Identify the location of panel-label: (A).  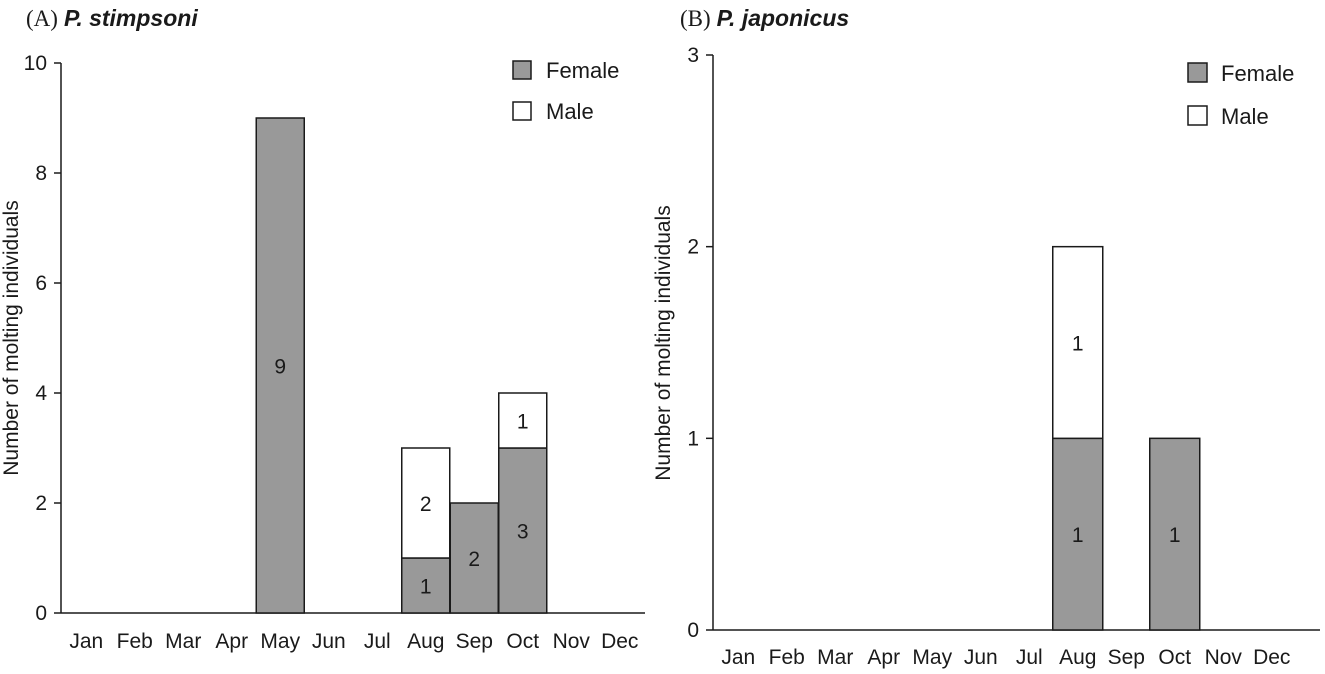
(42, 18).